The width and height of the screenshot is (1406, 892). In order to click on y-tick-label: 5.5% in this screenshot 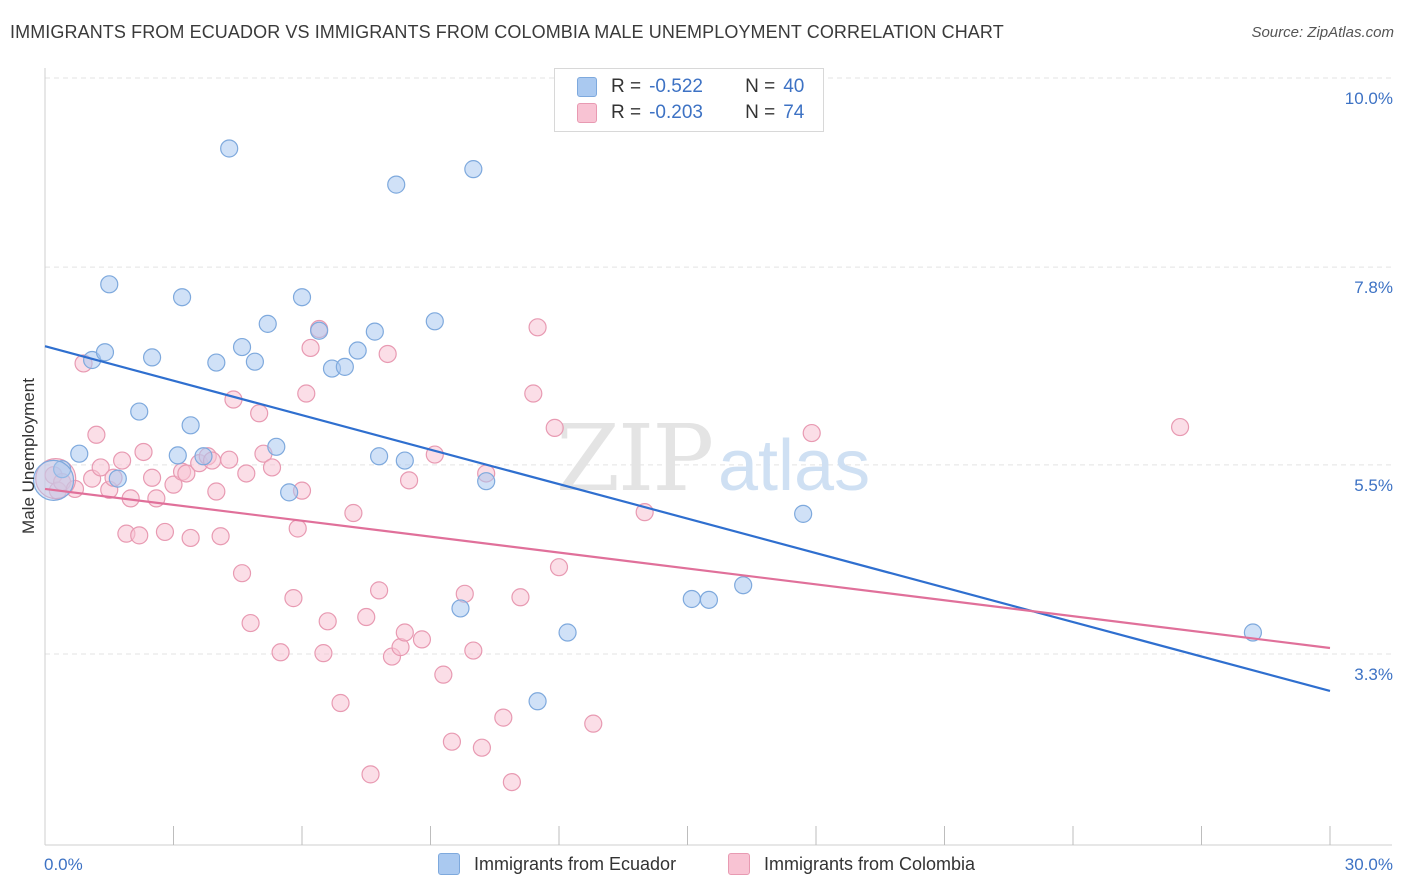, I will do `click(1373, 485)`.